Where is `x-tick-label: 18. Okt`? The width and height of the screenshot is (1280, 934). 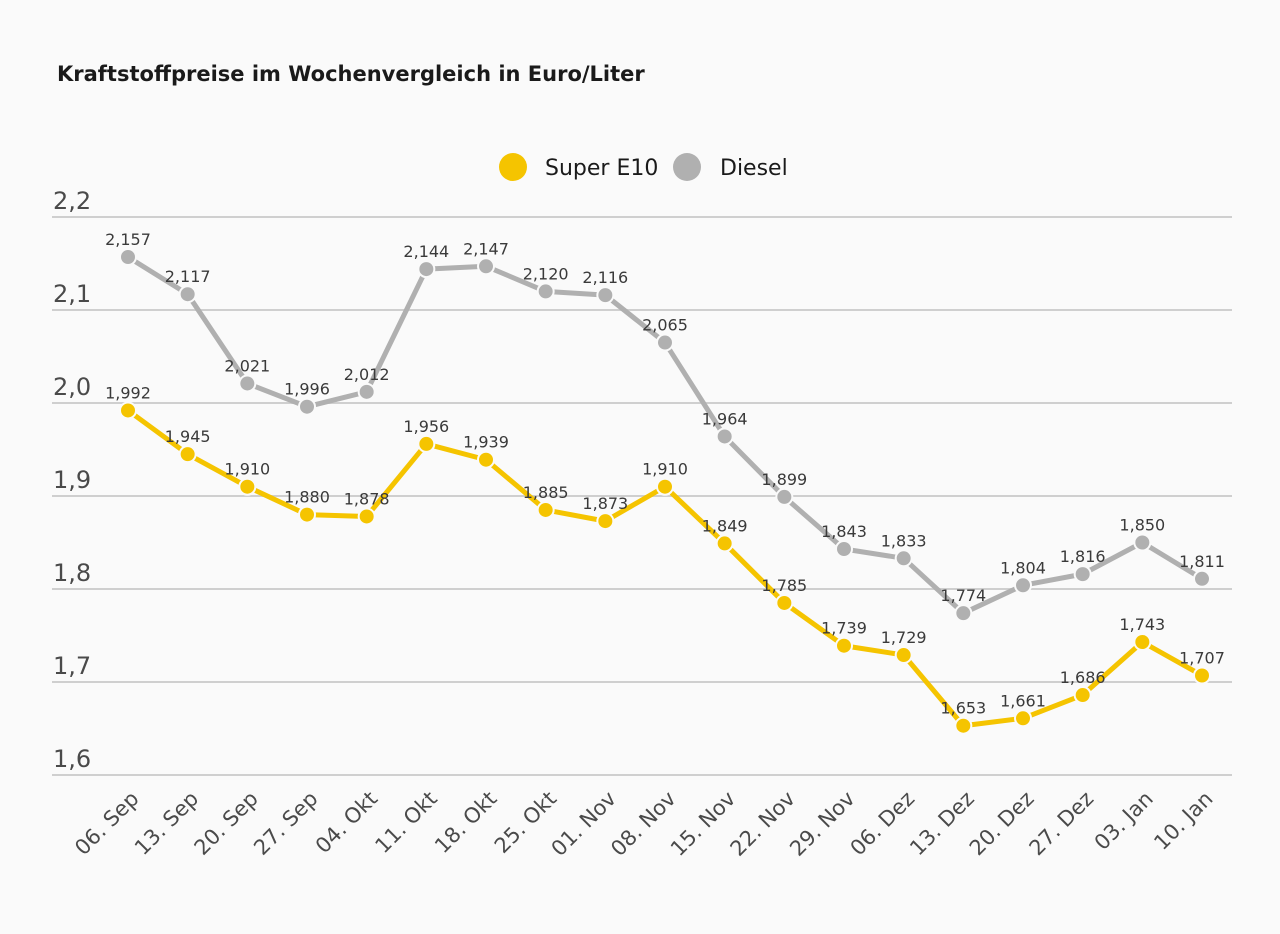 x-tick-label: 18. Okt is located at coordinates (465, 822).